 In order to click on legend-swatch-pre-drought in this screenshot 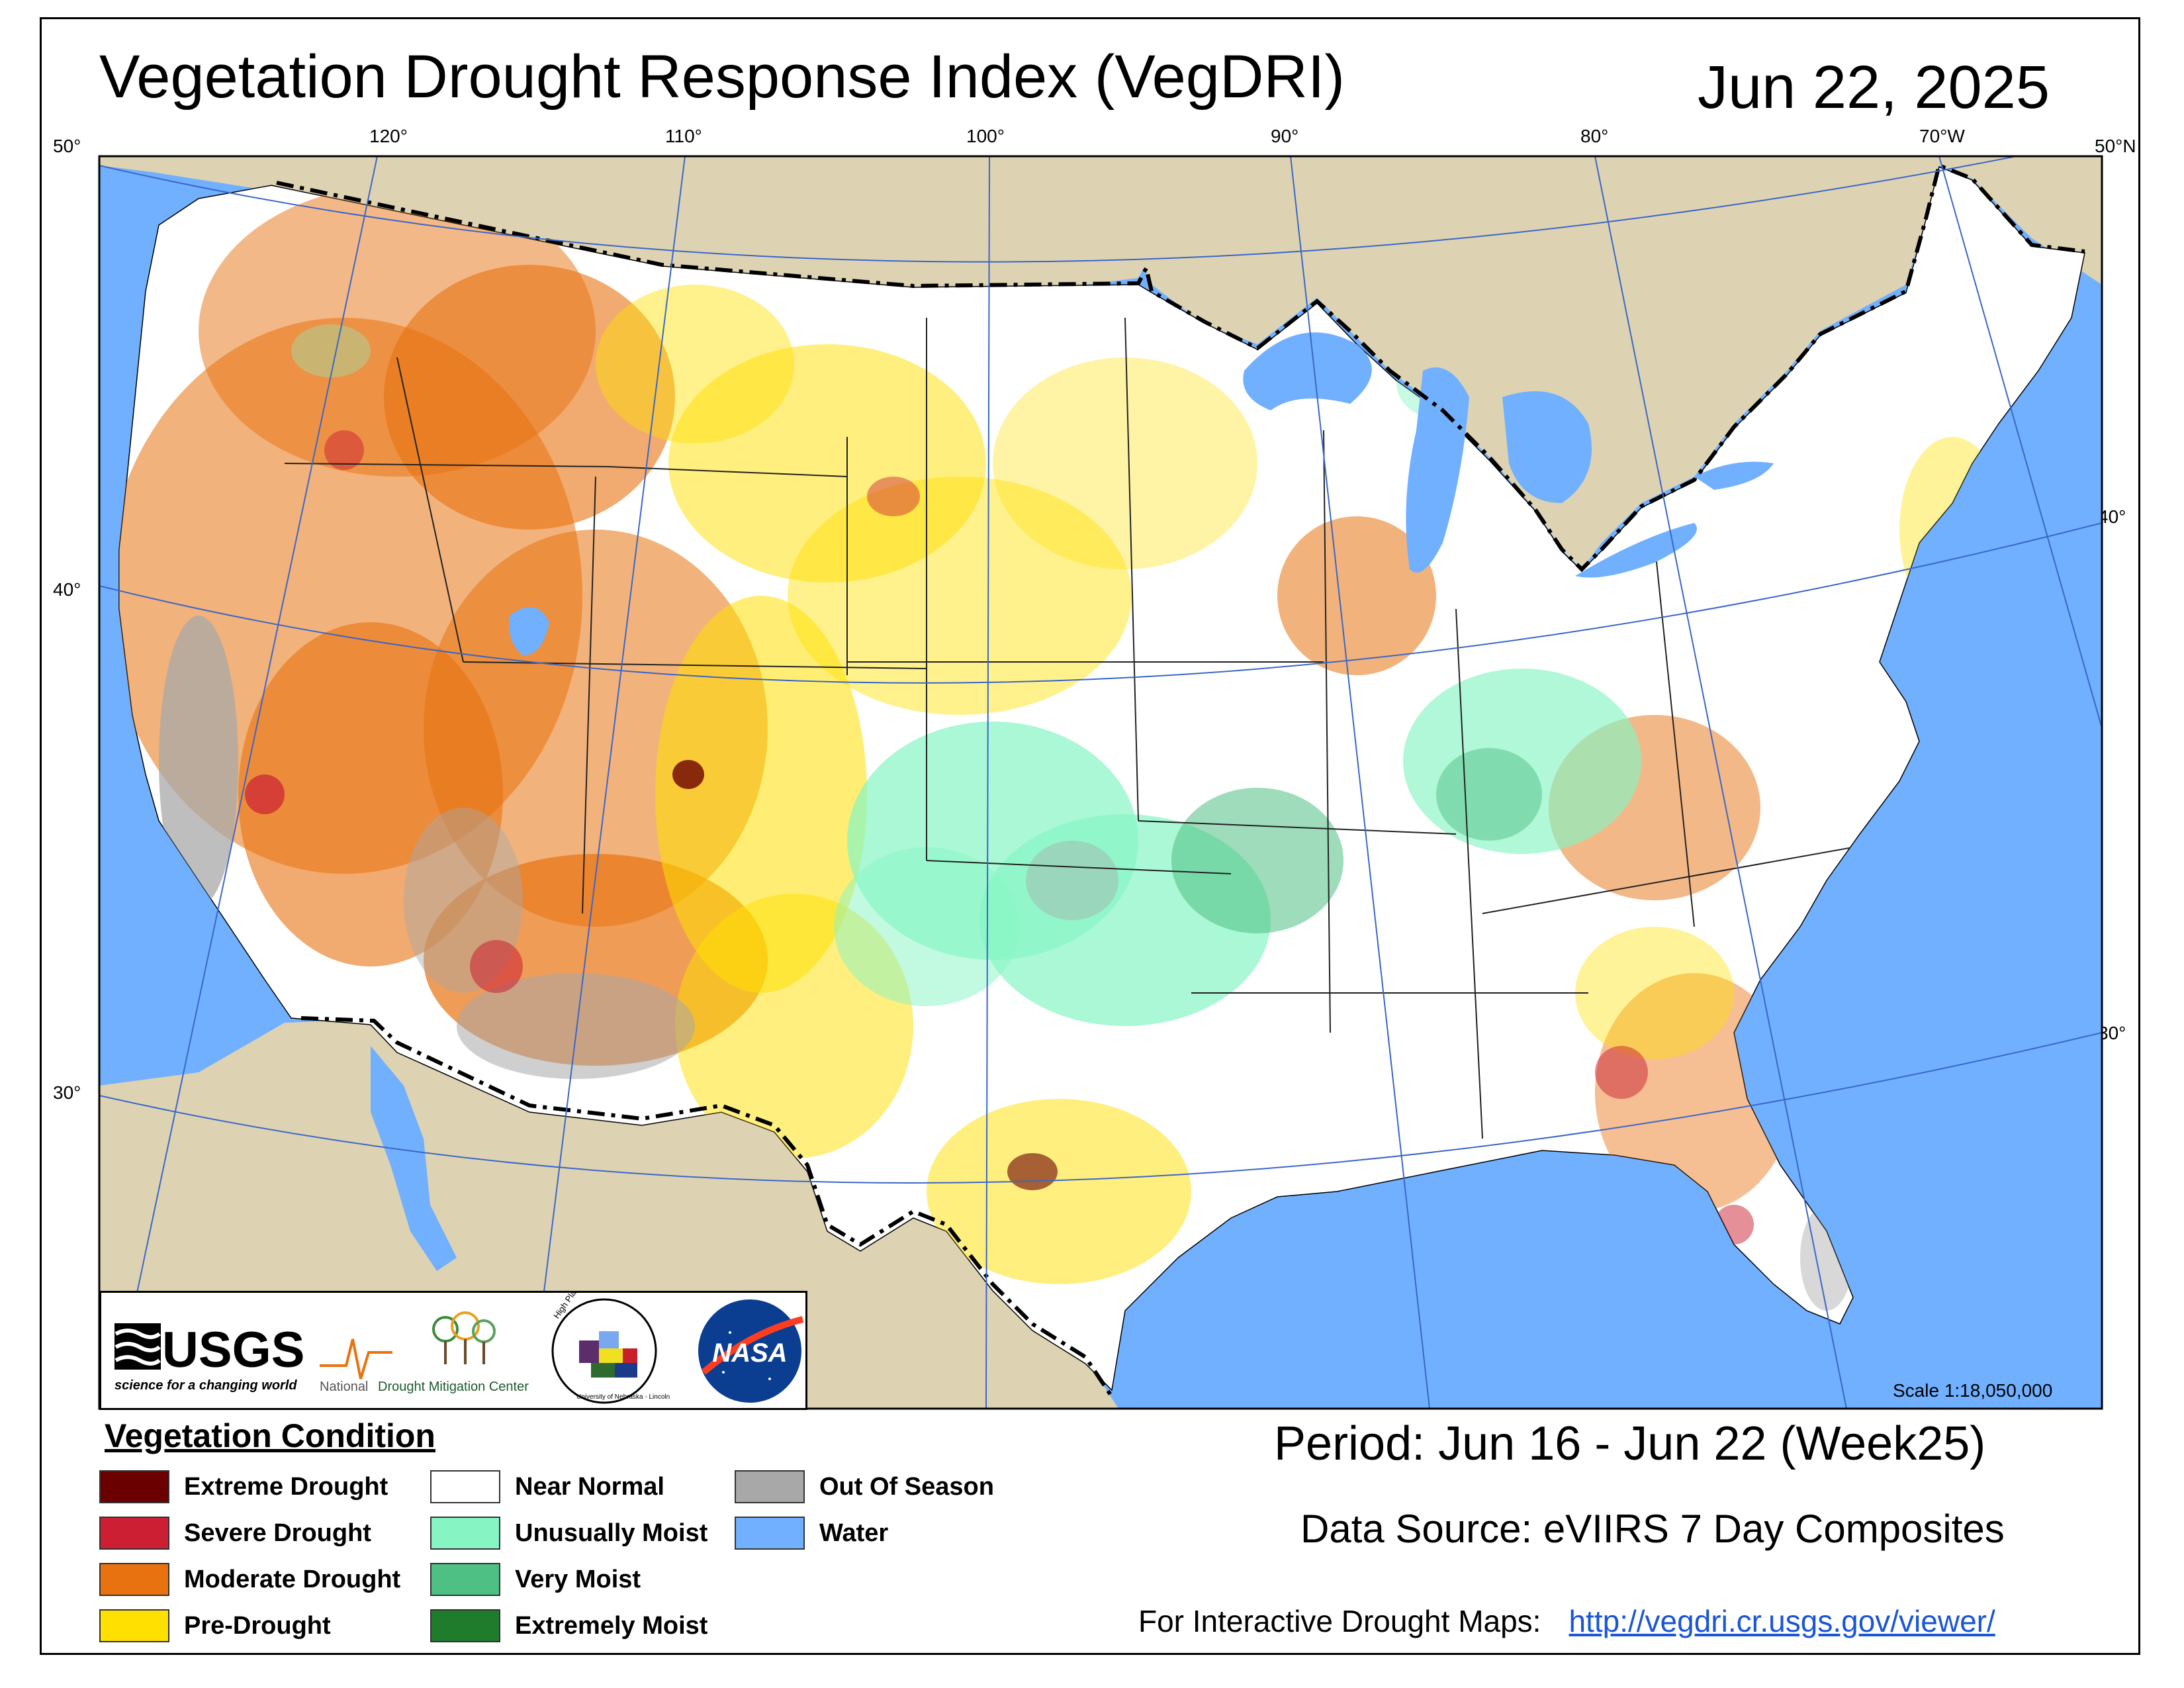, I will do `click(134, 1625)`.